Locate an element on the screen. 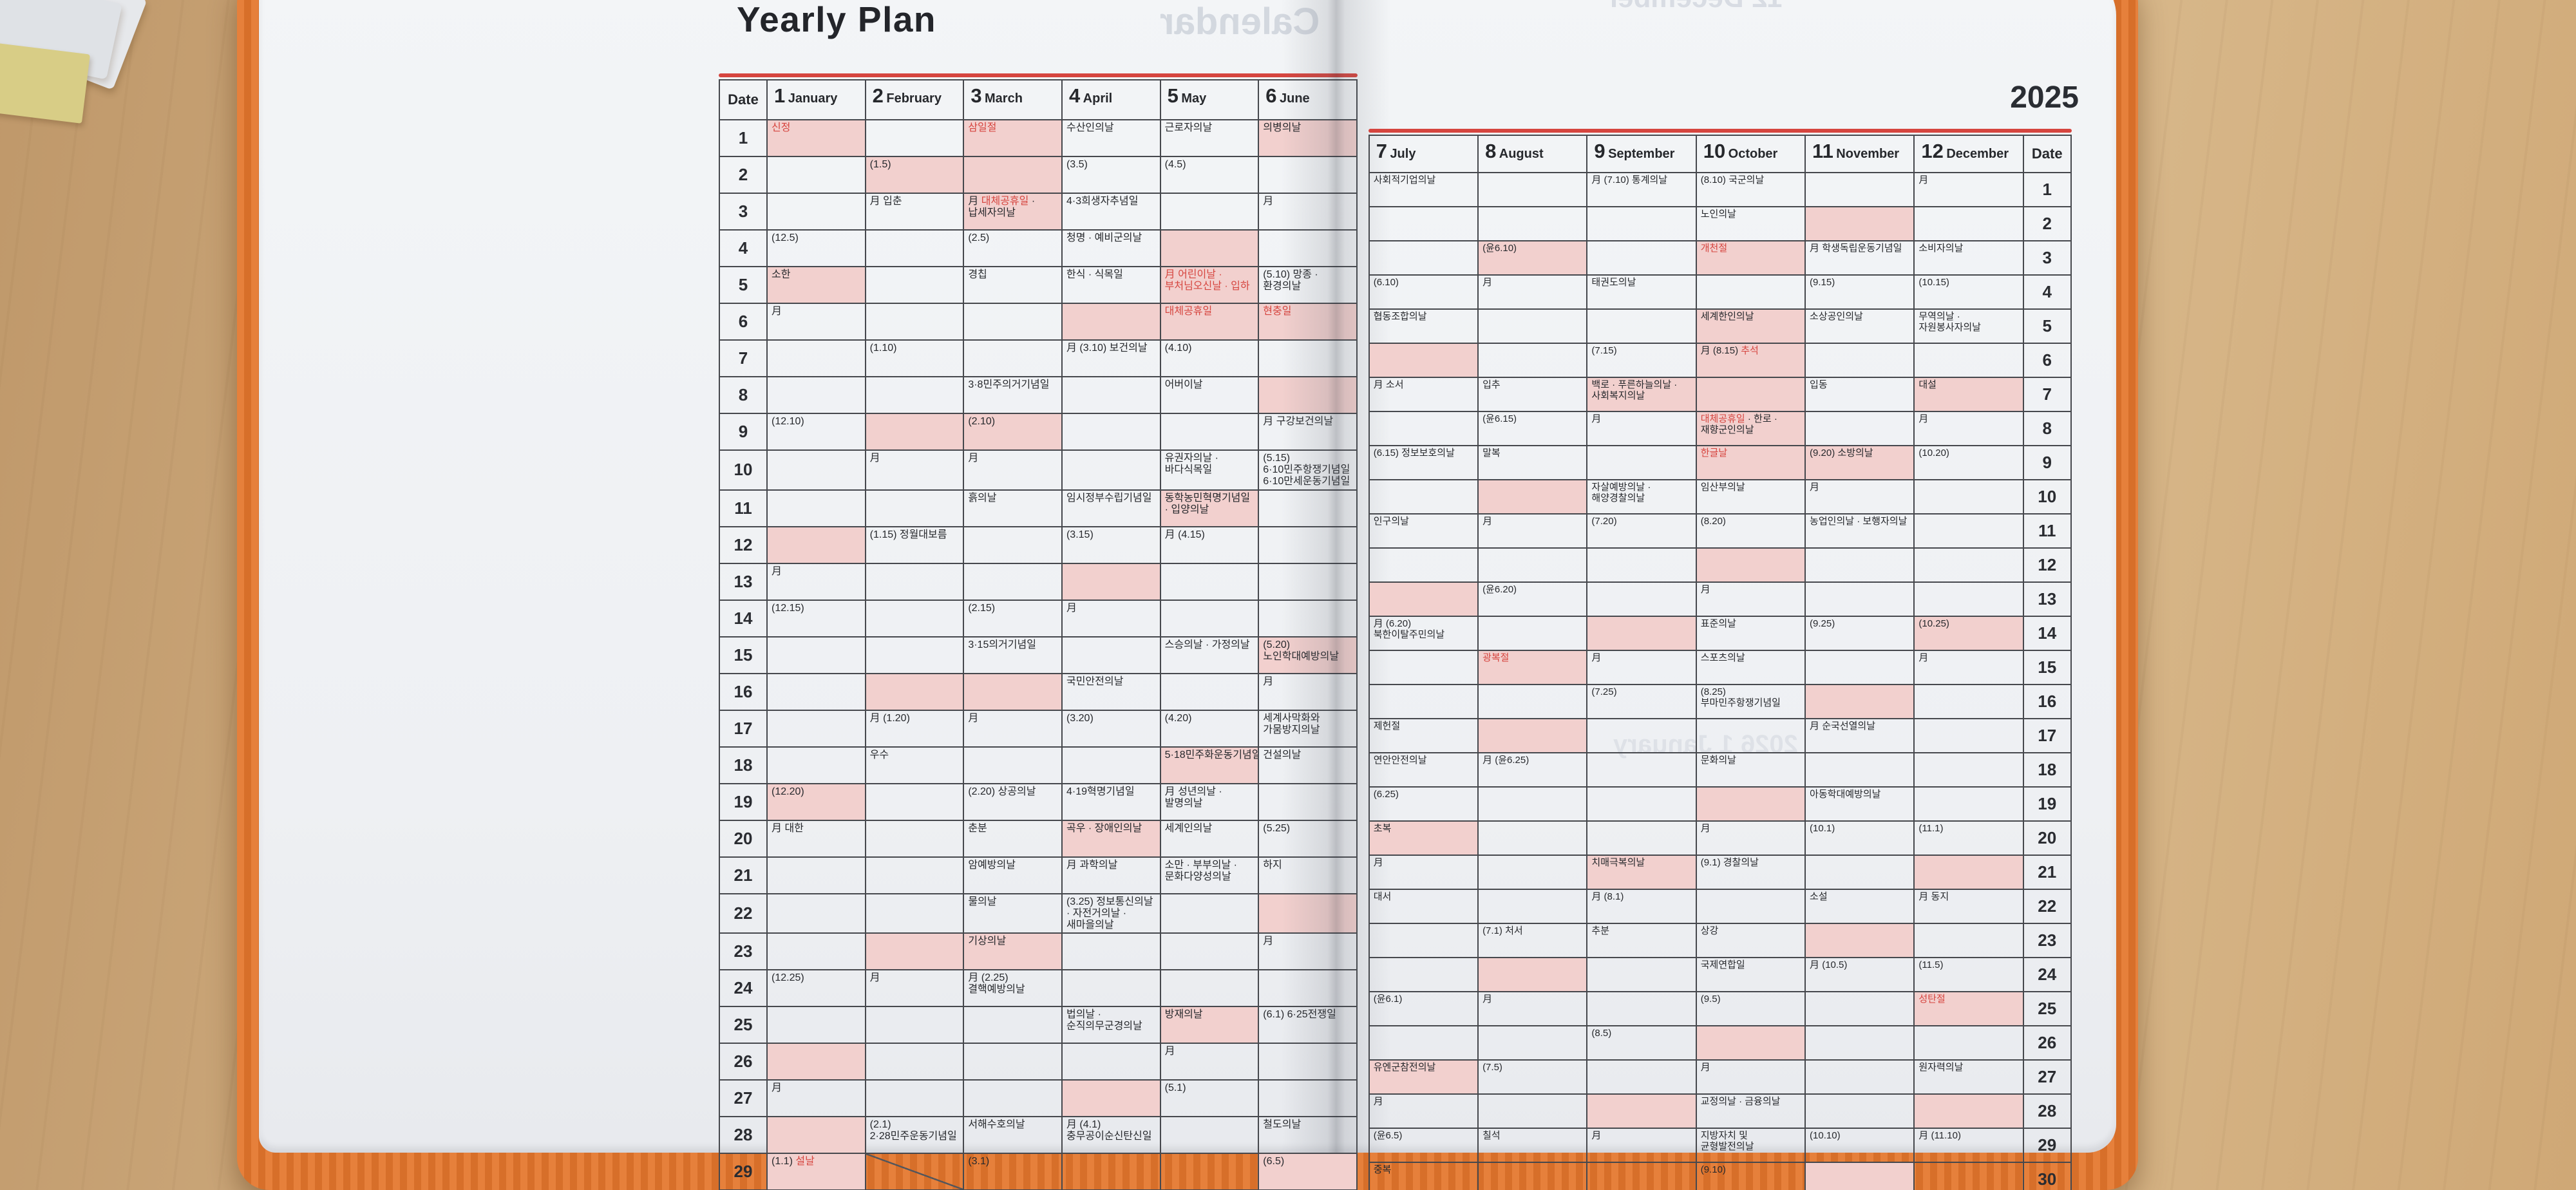 The image size is (2576, 1190). calendar-cell: (3.1) is located at coordinates (1013, 1171).